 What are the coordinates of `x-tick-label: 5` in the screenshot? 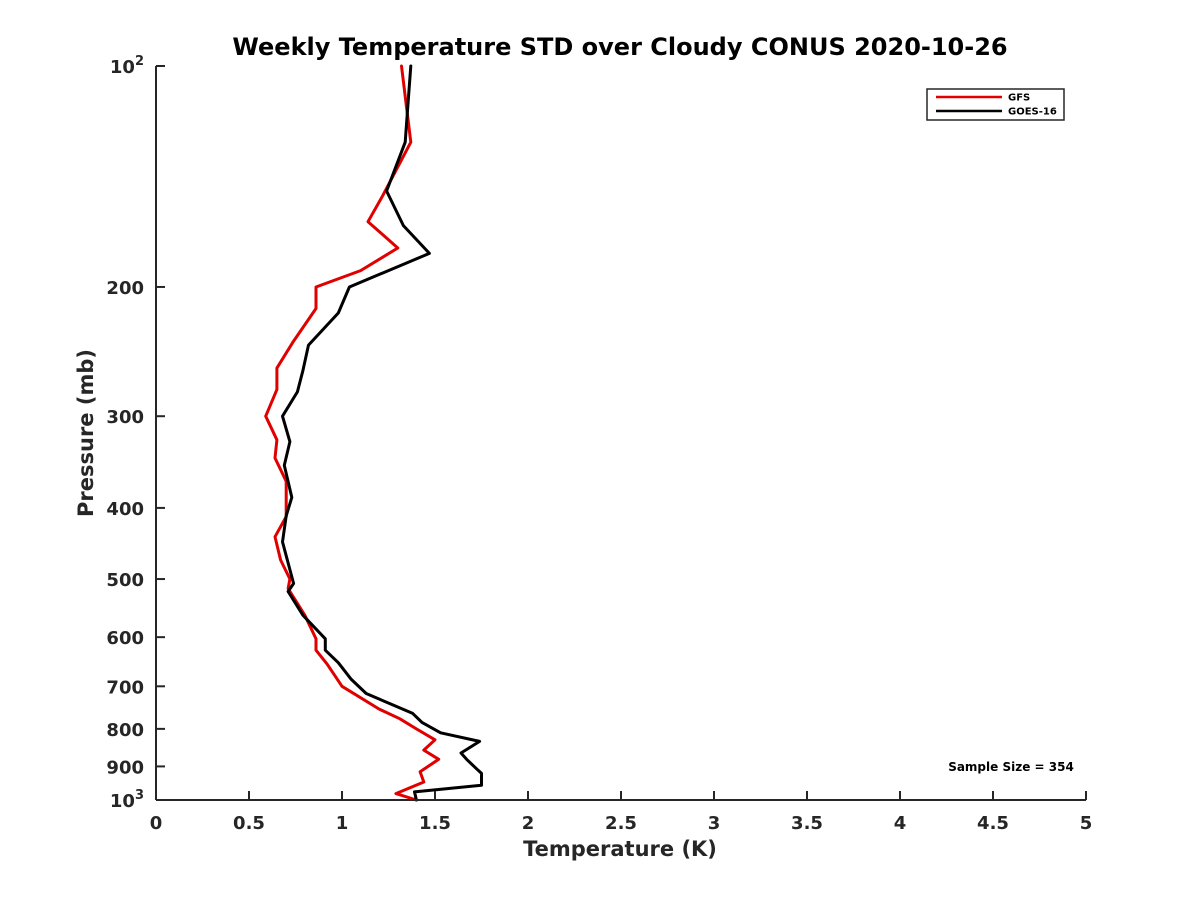 It's located at (1086, 823).